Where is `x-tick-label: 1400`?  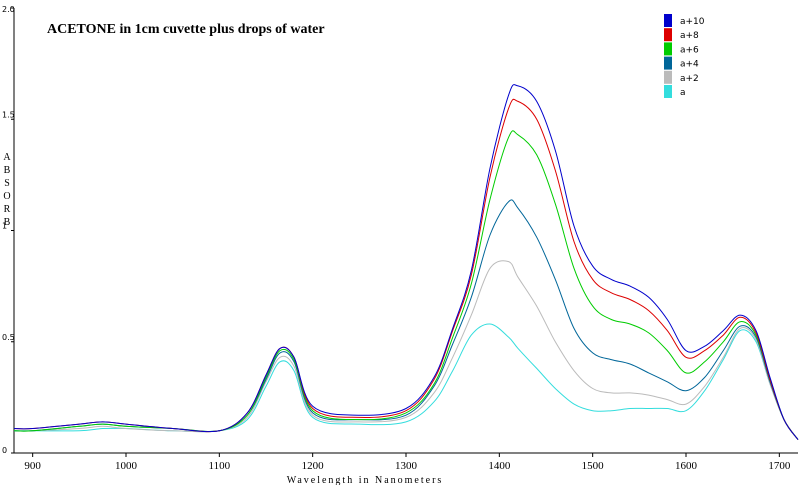 x-tick-label: 1400 is located at coordinates (499, 466).